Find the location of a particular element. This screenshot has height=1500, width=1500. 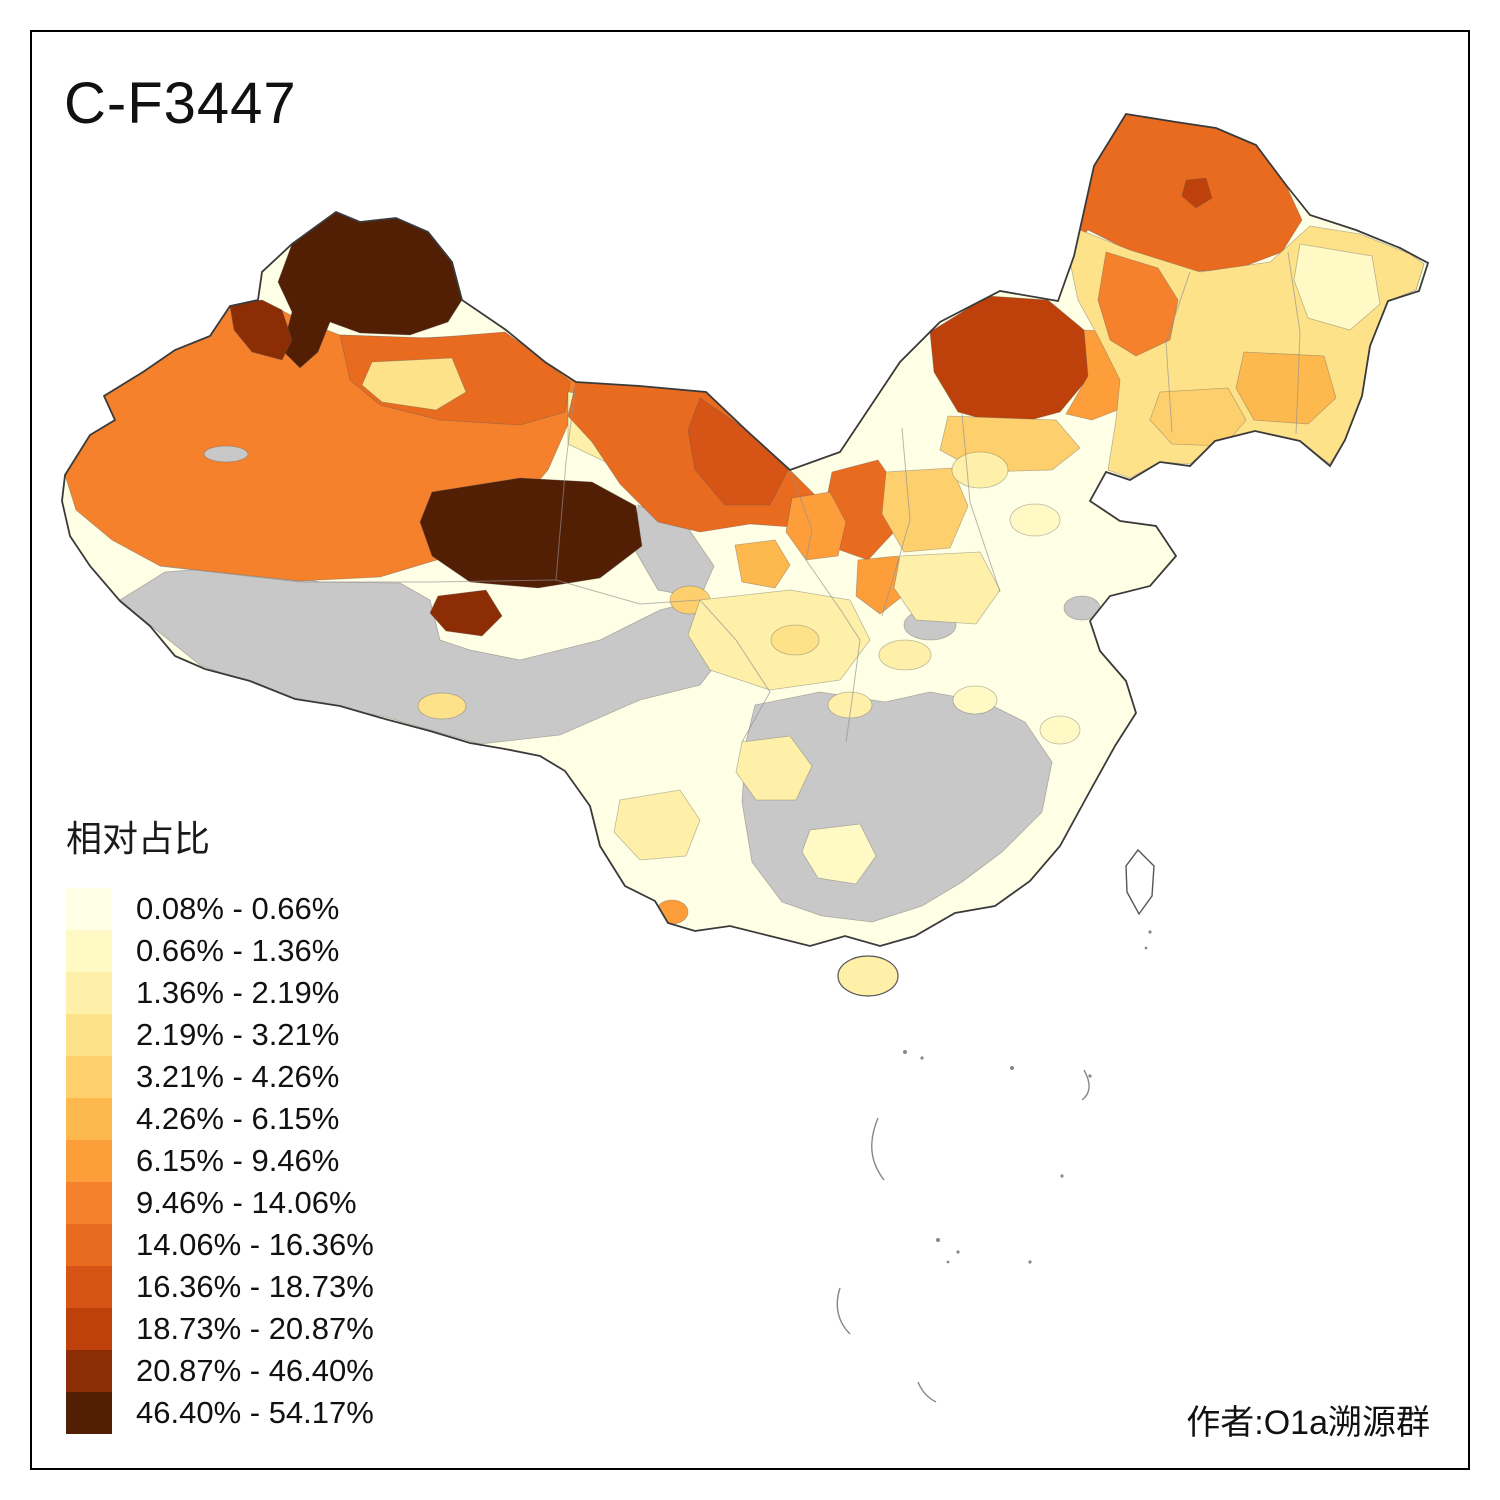

region-nagqu-dark is located at coordinates (466, 613).